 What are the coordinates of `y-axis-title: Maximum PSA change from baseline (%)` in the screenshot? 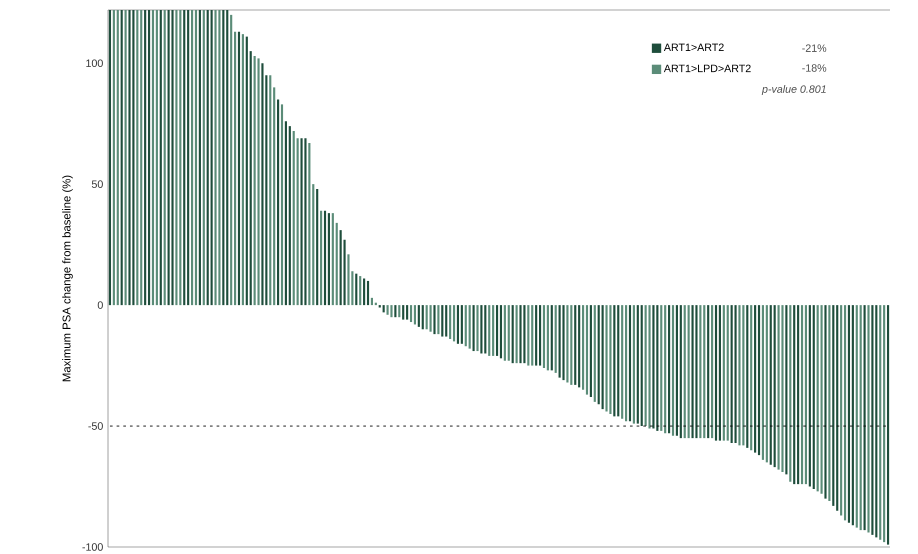 It's located at (67, 279).